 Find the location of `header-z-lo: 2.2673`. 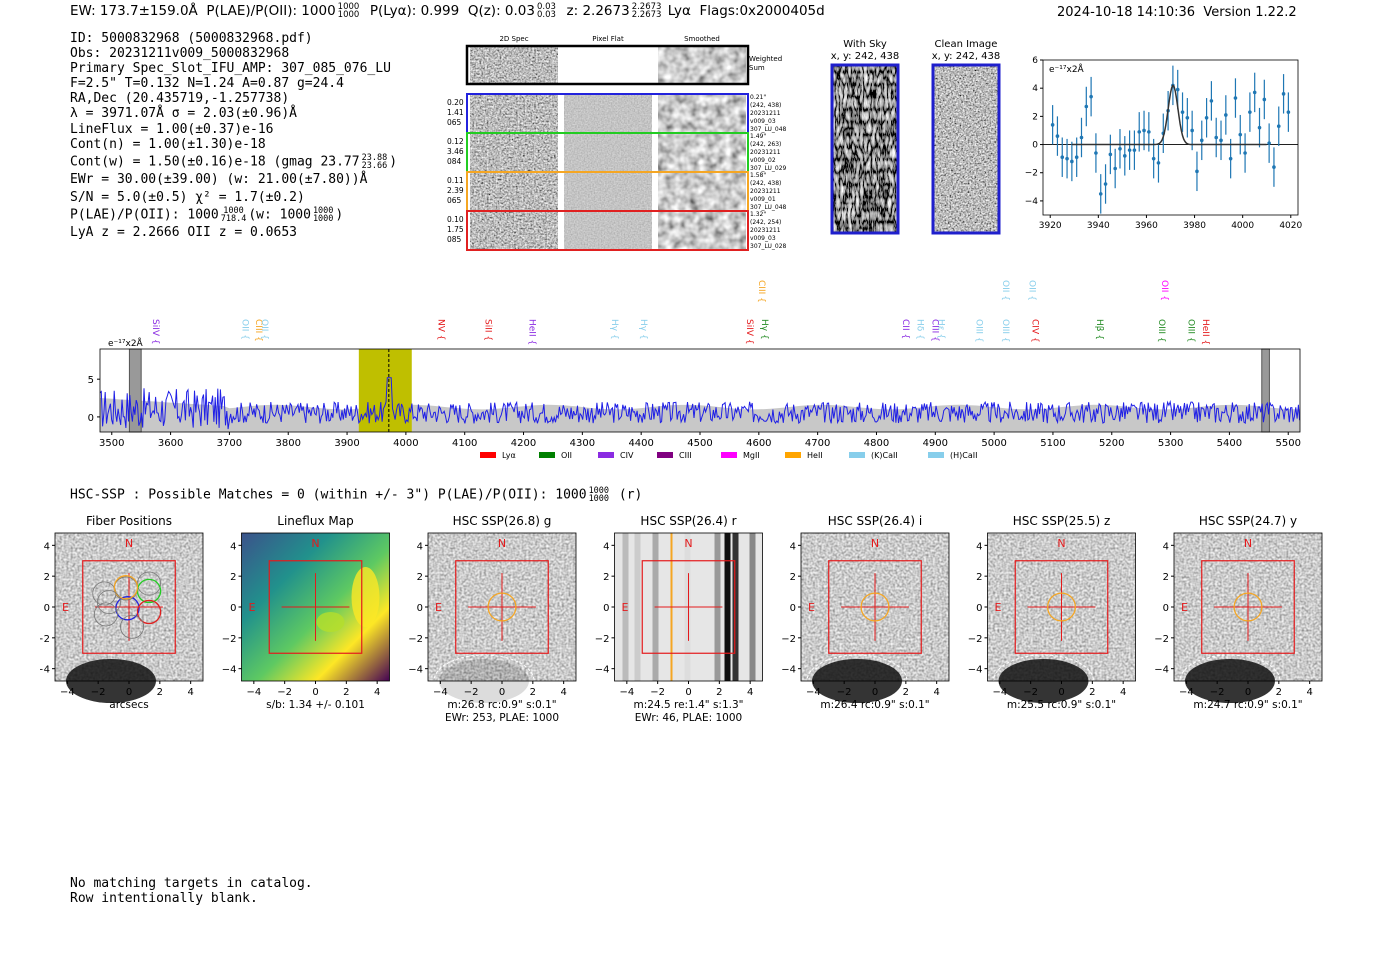

header-z-lo: 2.2673 is located at coordinates (646, 15).